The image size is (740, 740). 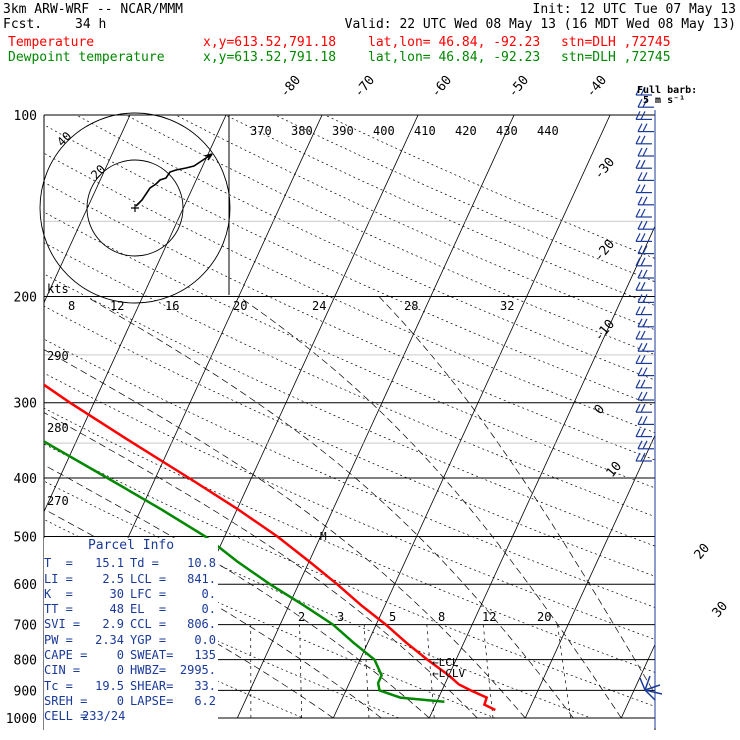 What do you see at coordinates (113, 624) in the screenshot?
I see `parcel-info-cell: 2.9` at bounding box center [113, 624].